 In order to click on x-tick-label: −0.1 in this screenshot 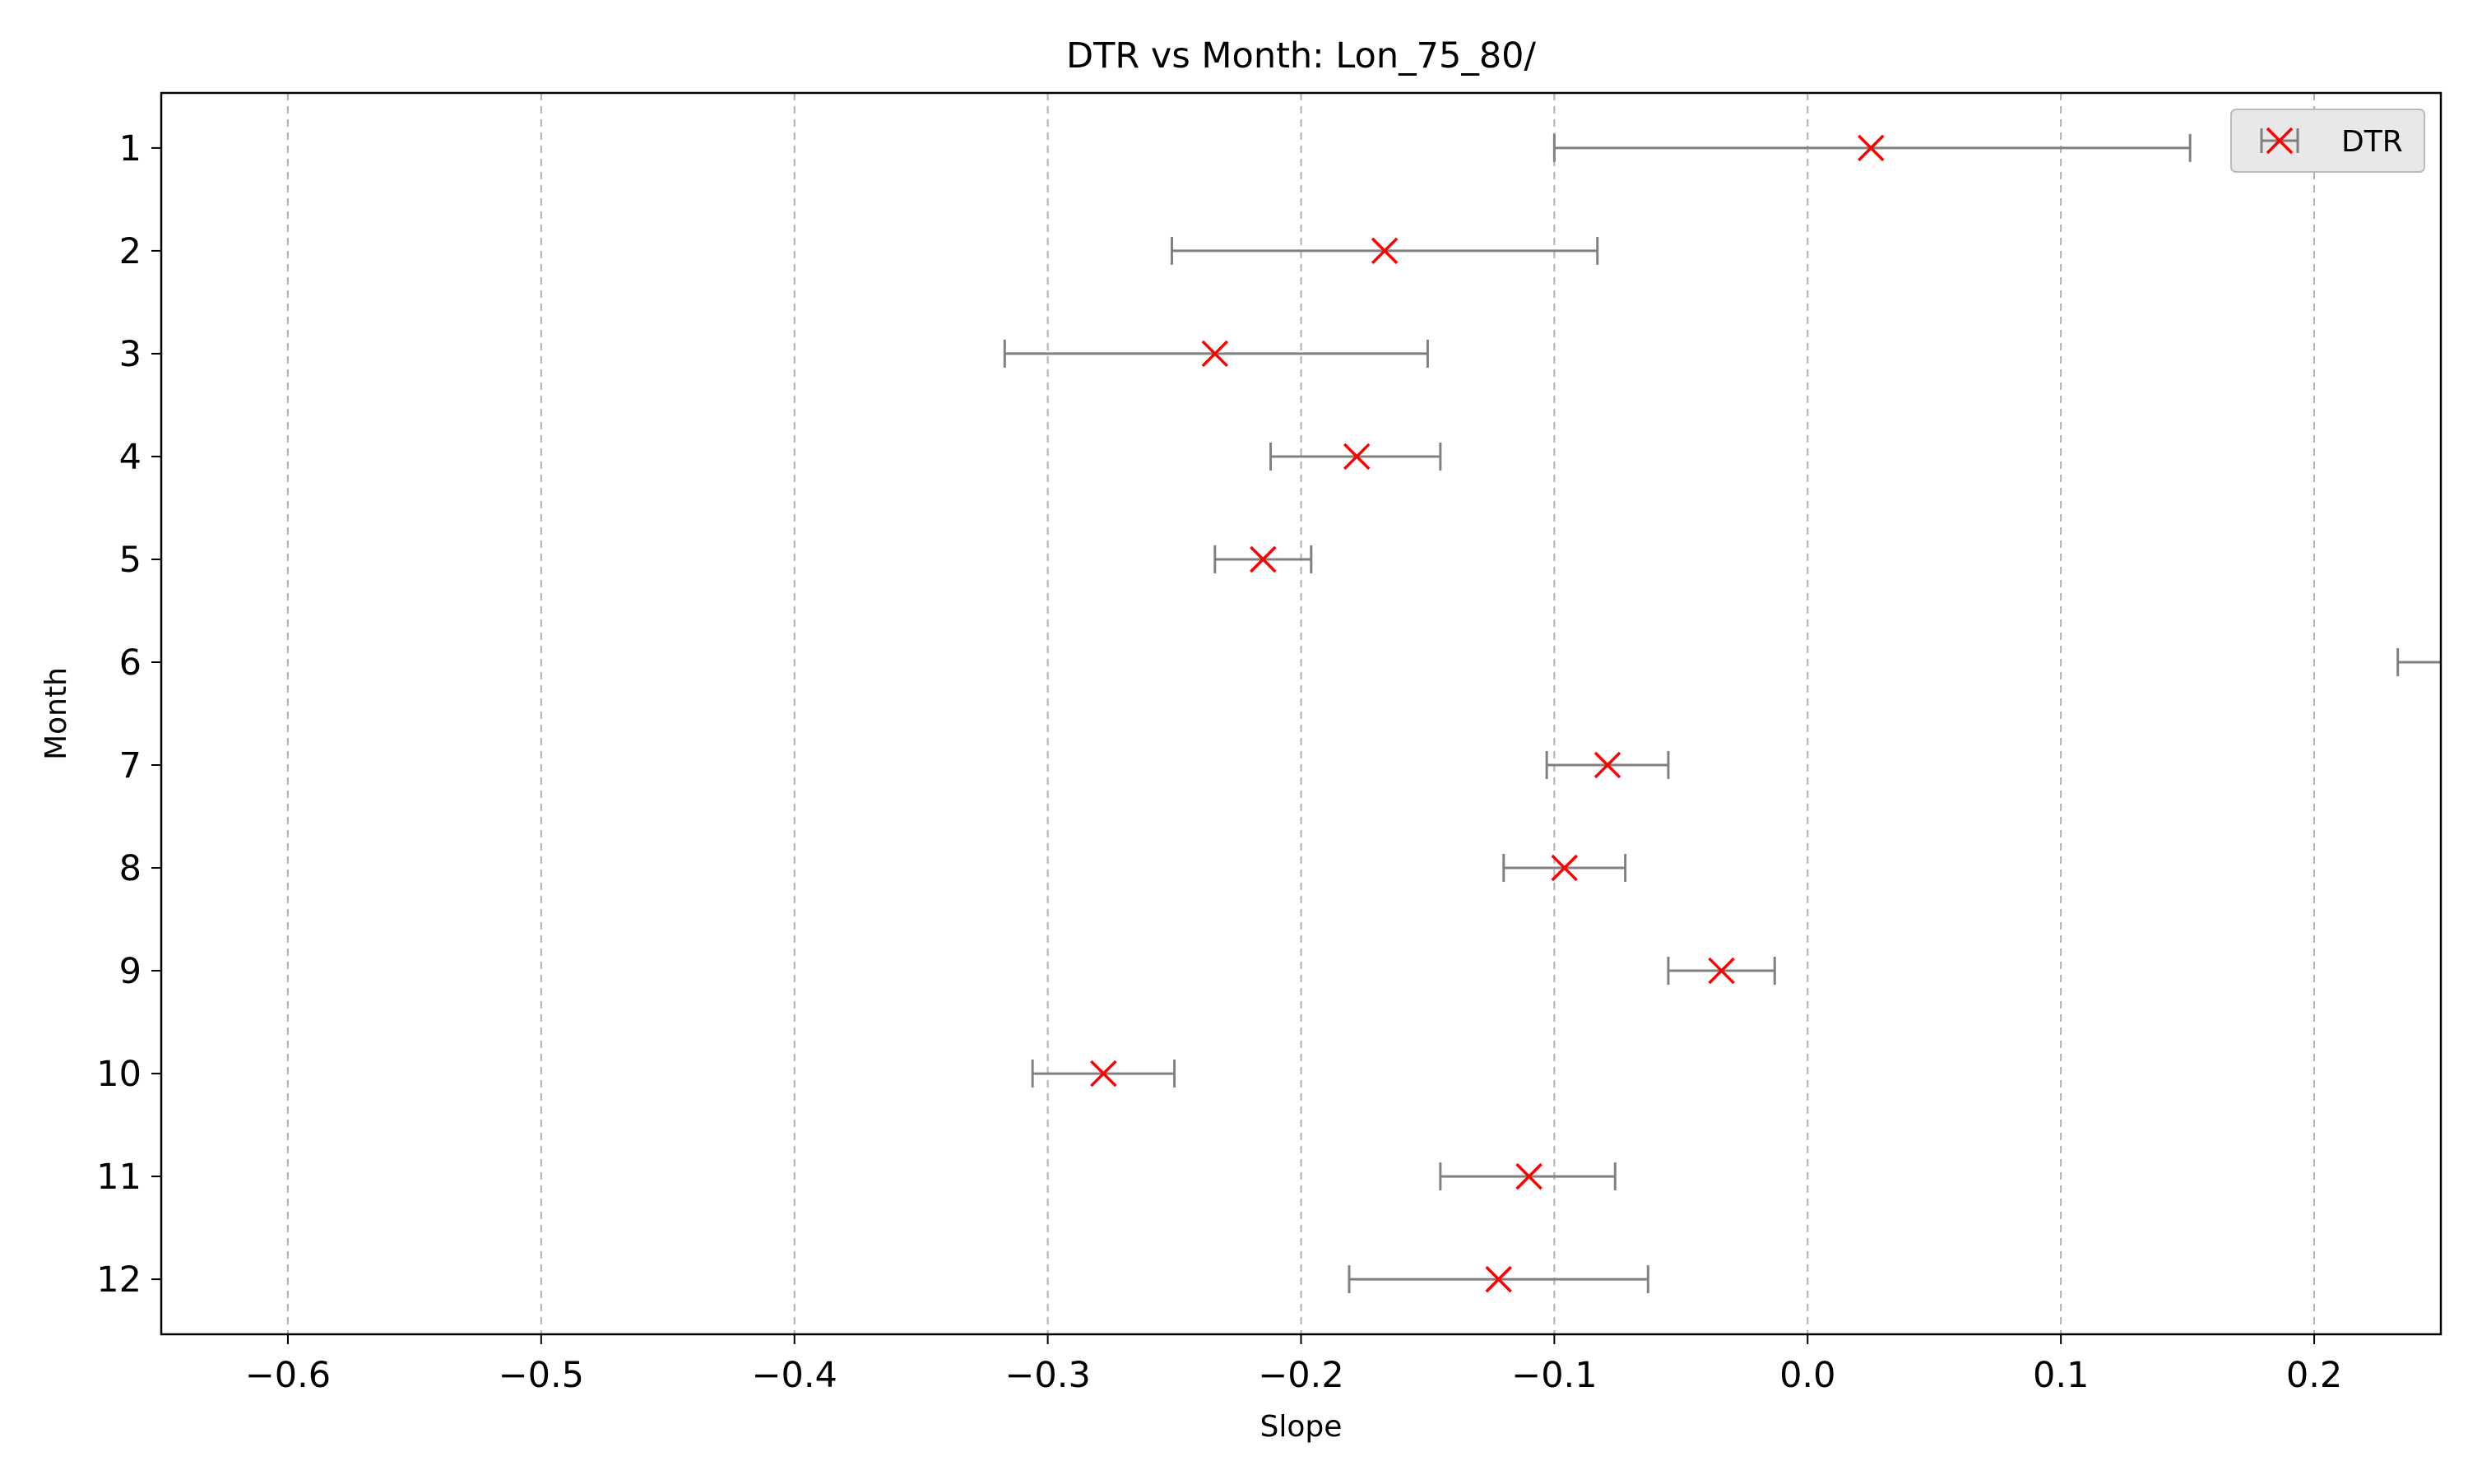, I will do `click(1554, 1375)`.